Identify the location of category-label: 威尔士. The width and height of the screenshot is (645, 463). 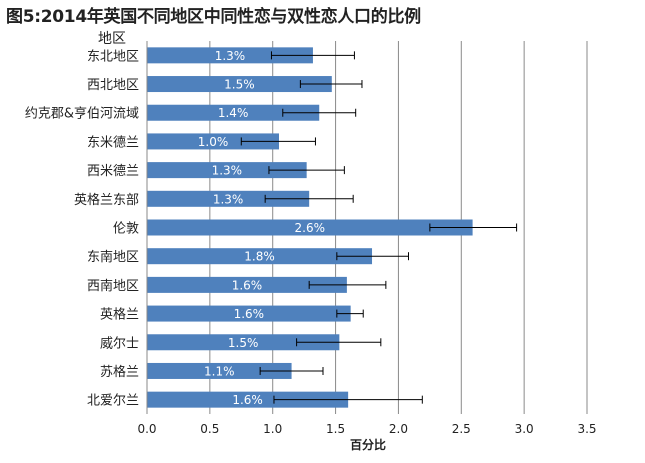
(119, 343).